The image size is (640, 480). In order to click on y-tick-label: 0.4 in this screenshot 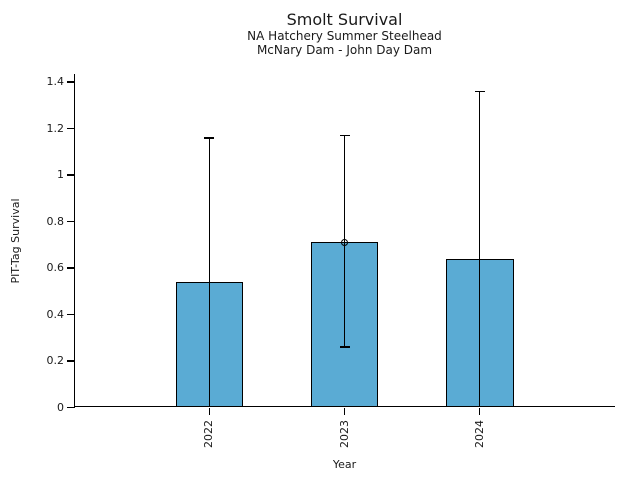, I will do `click(55, 314)`.